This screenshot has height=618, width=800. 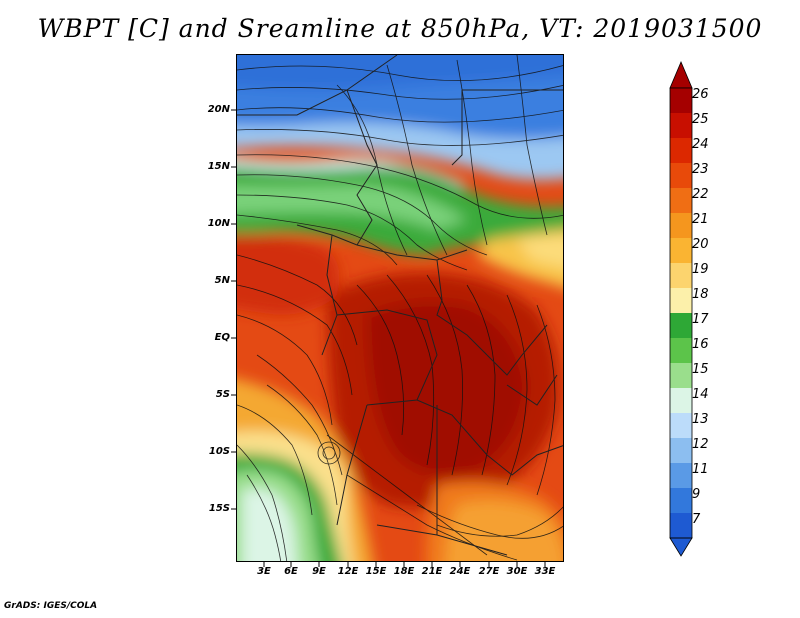 What do you see at coordinates (700, 469) in the screenshot?
I see `colorbar-tick-label: 11` at bounding box center [700, 469].